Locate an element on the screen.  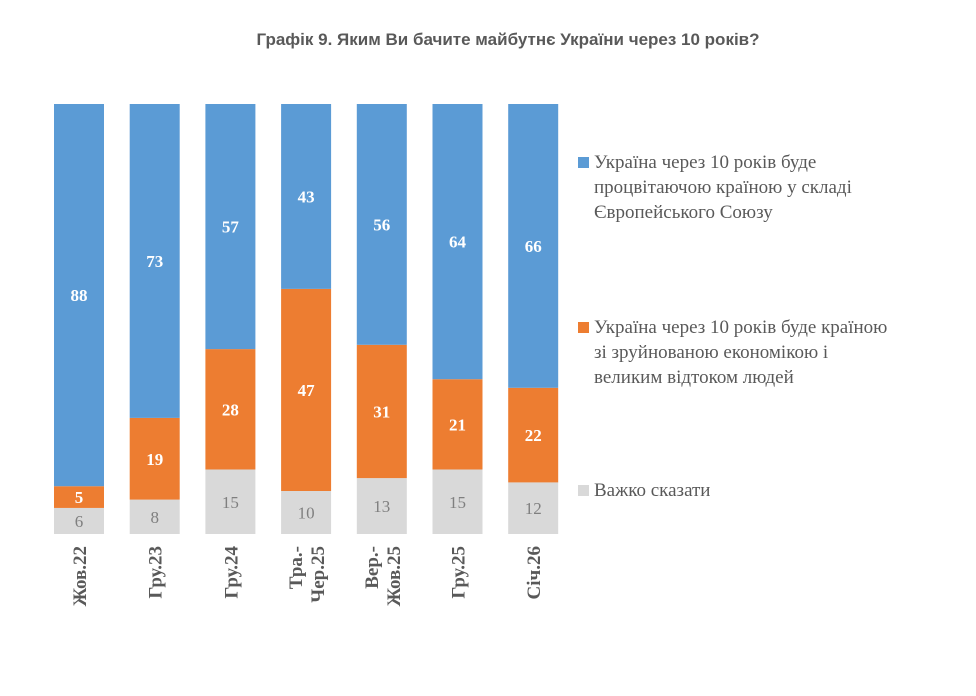
legend-label: Україна через 10 років буде країною is located at coordinates (741, 327).